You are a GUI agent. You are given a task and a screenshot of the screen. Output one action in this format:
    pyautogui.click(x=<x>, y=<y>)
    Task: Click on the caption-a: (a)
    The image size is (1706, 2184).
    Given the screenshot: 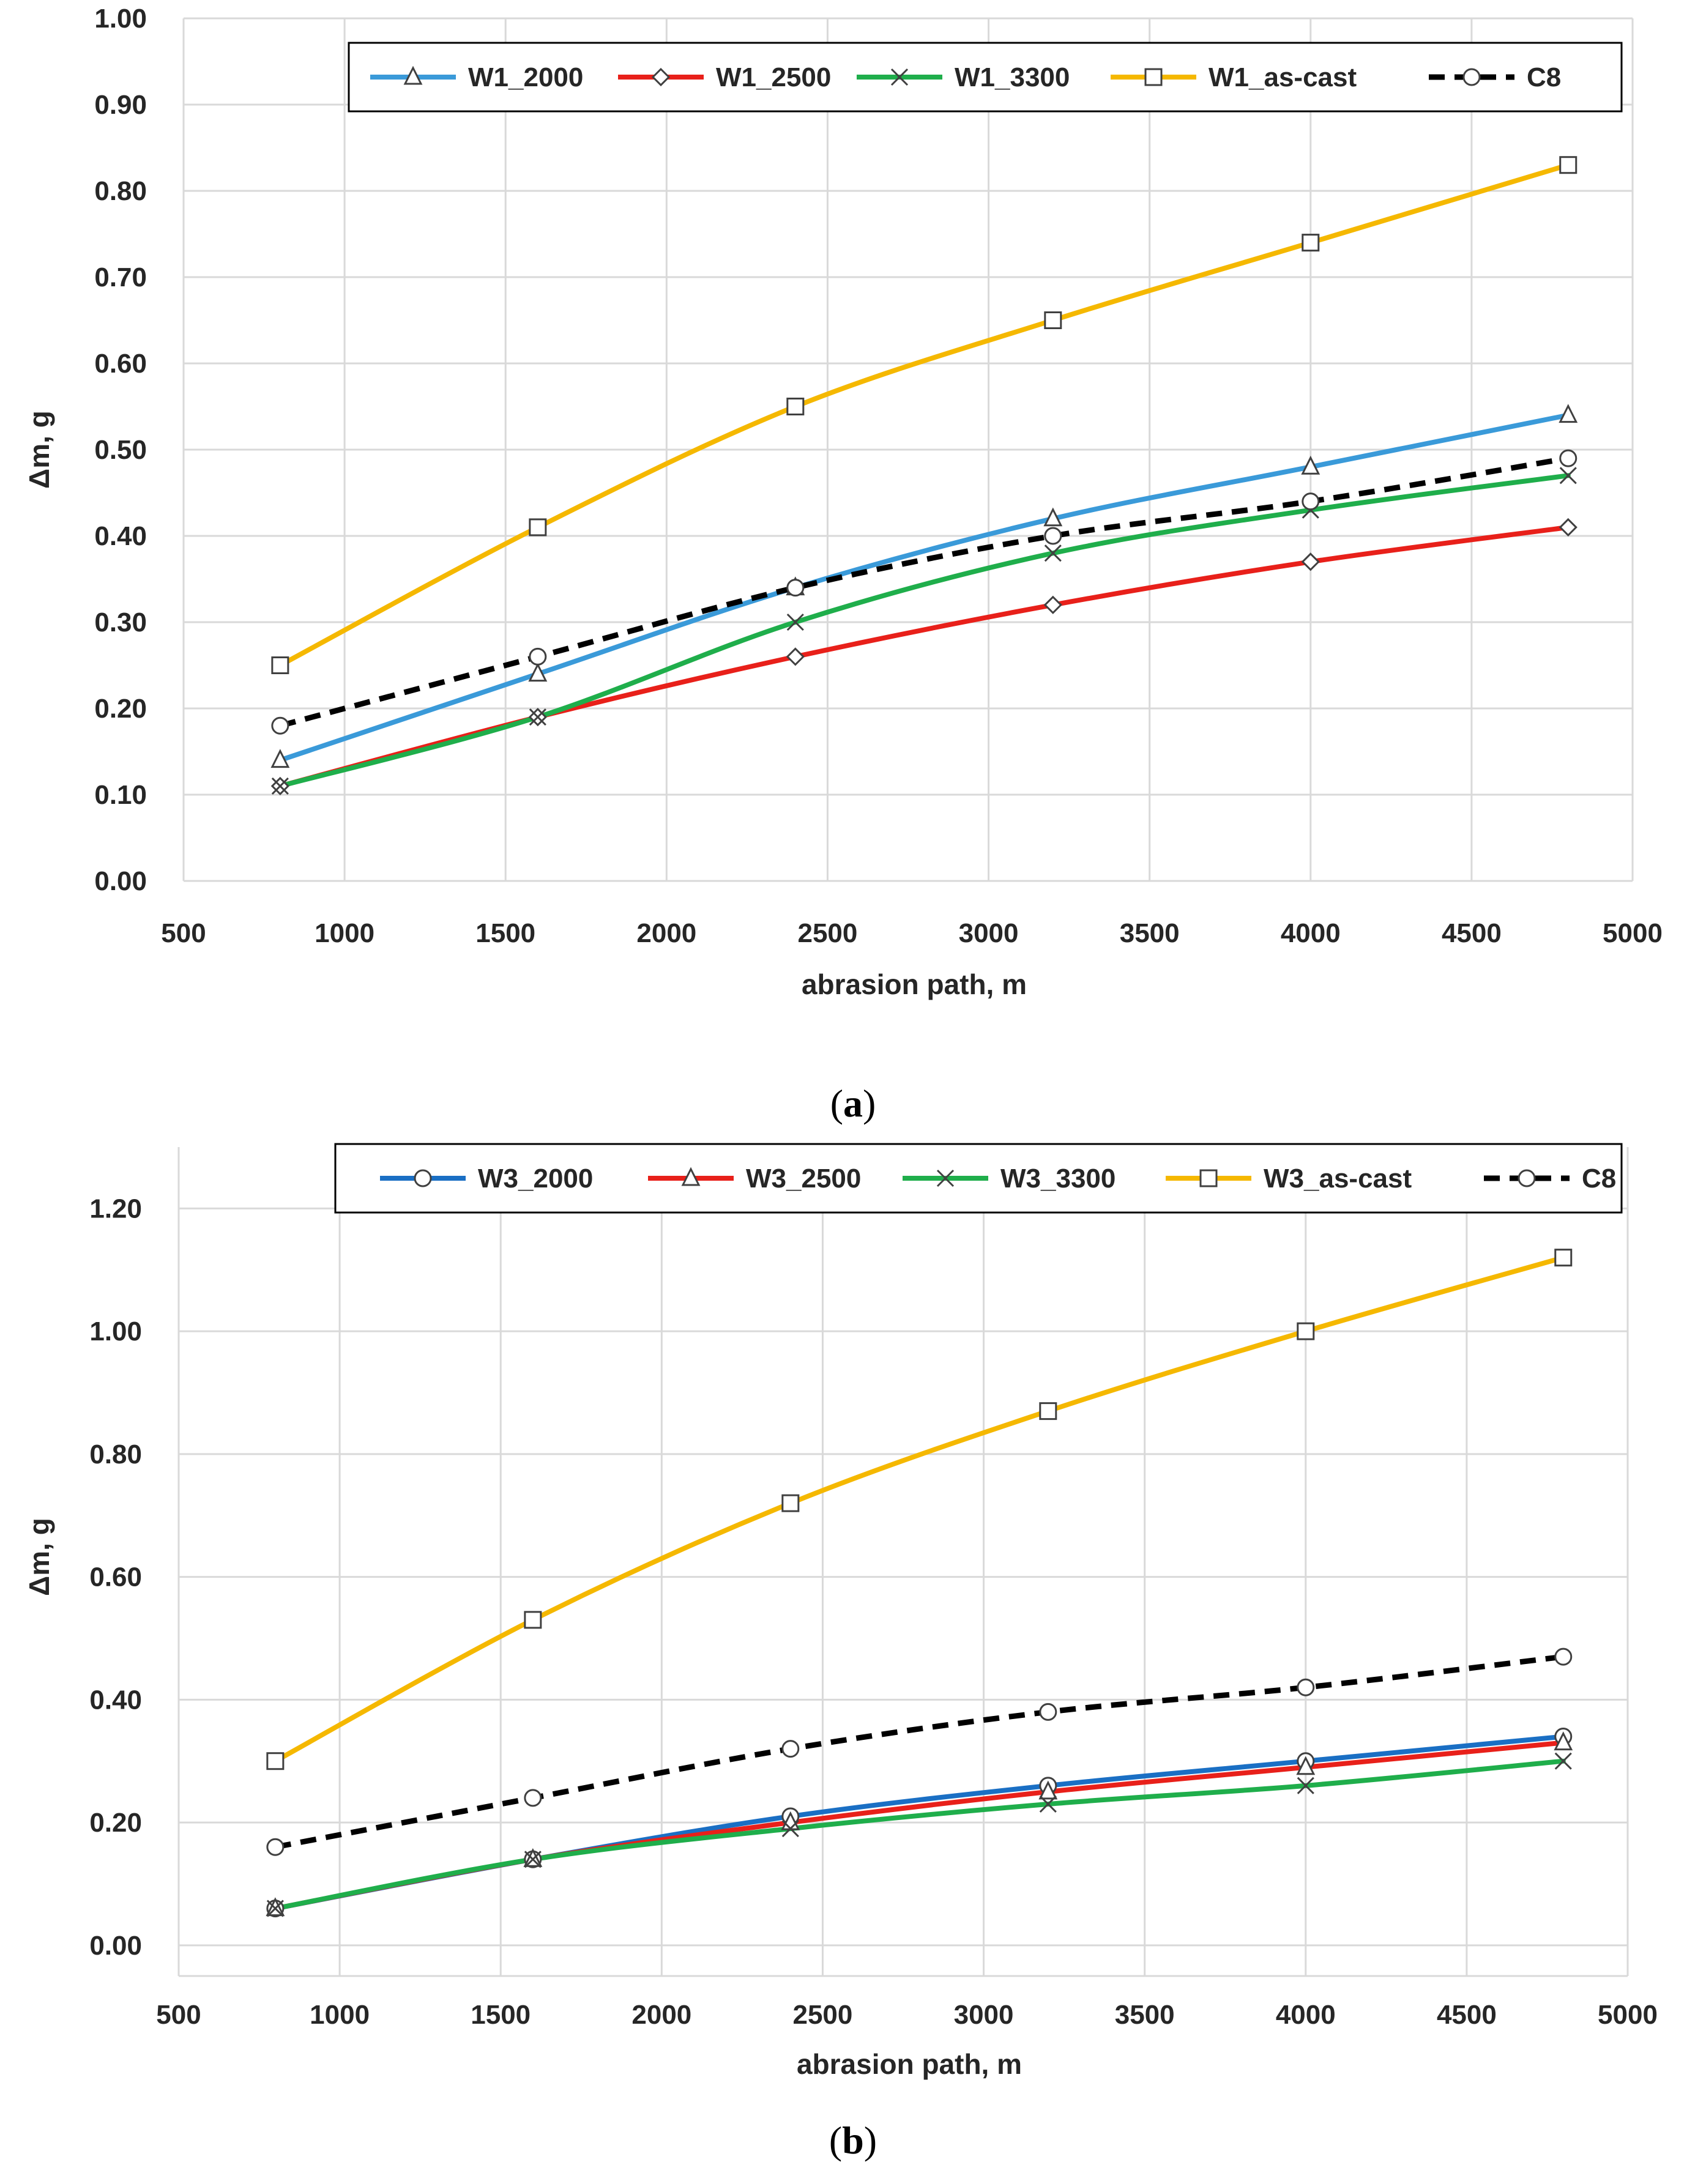 What is the action you would take?
    pyautogui.click(x=853, y=1103)
    